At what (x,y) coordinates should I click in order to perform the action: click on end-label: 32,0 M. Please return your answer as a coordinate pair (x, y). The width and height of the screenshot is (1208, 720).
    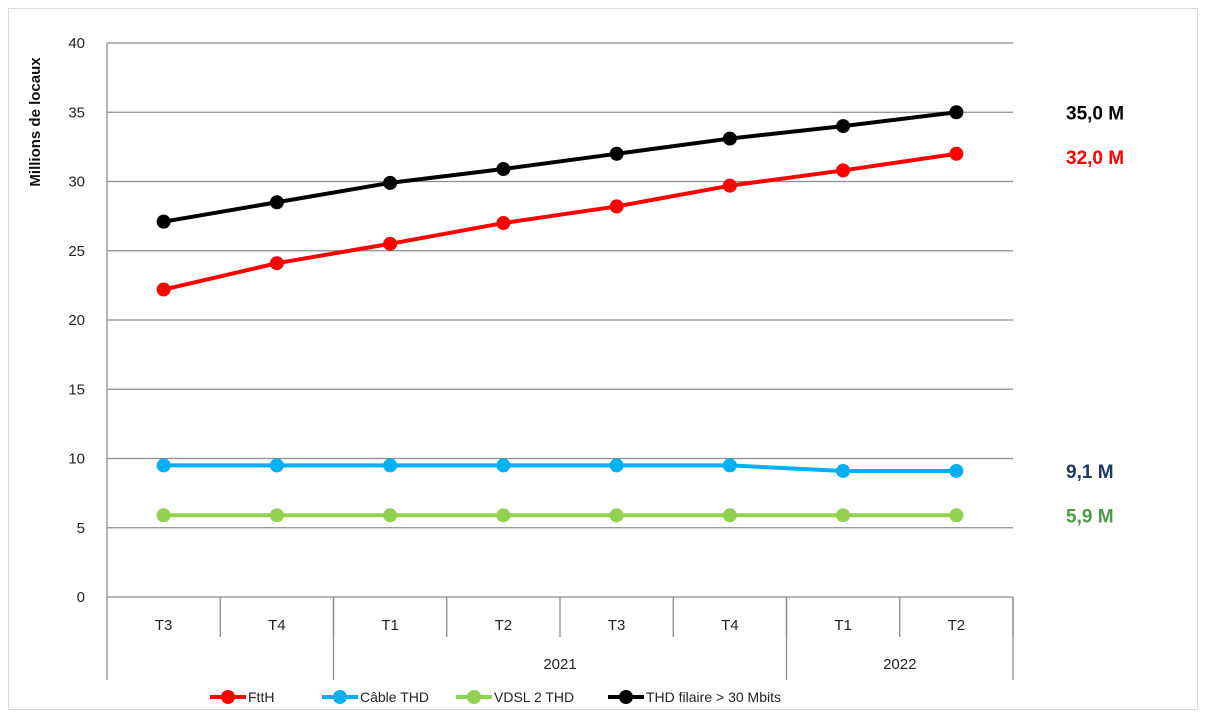
    Looking at the image, I should click on (1095, 158).